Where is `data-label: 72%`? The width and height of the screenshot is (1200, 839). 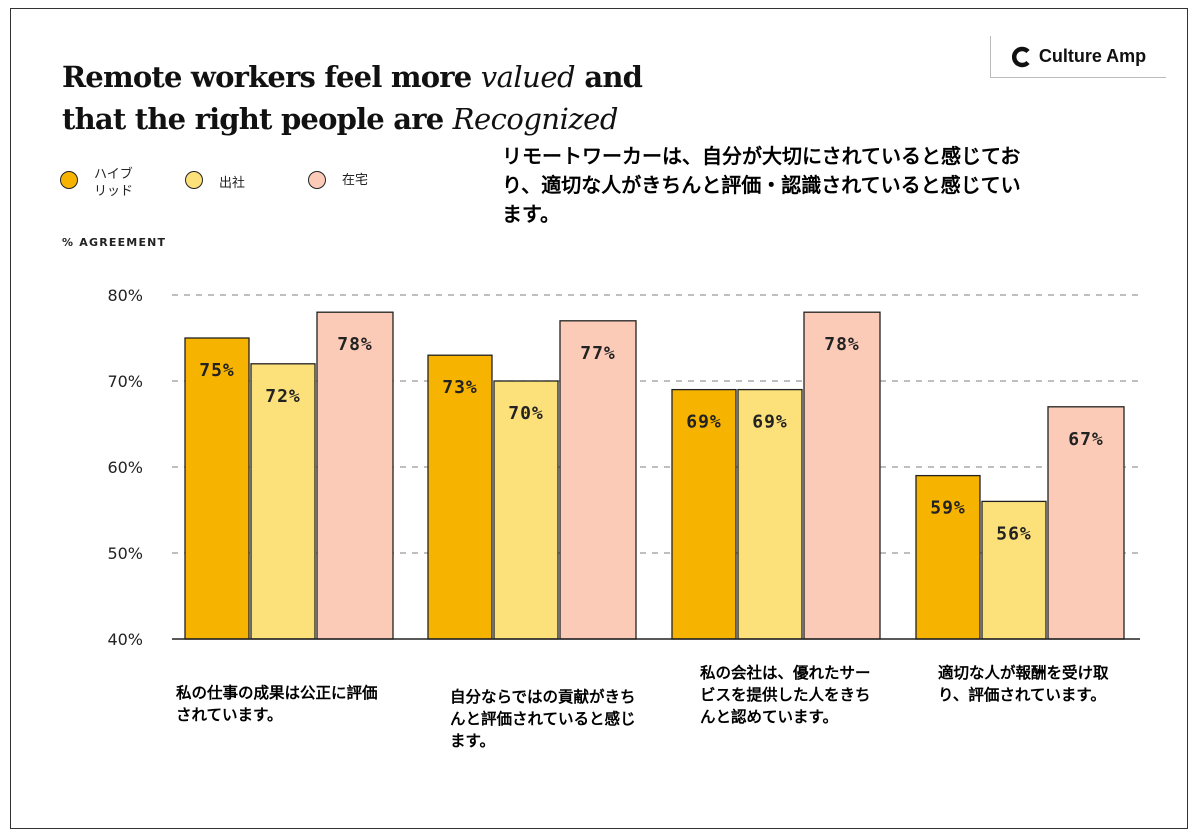
data-label: 72% is located at coordinates (283, 396).